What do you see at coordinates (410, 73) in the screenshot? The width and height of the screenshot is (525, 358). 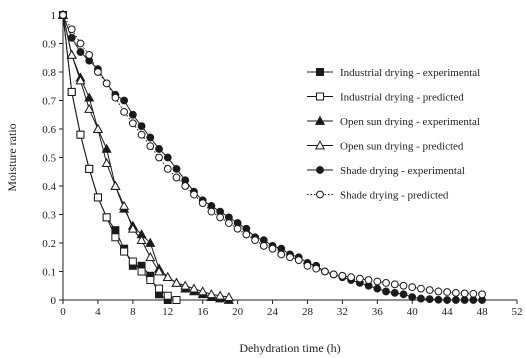 I see `legend-label: Industrial drying - experimental` at bounding box center [410, 73].